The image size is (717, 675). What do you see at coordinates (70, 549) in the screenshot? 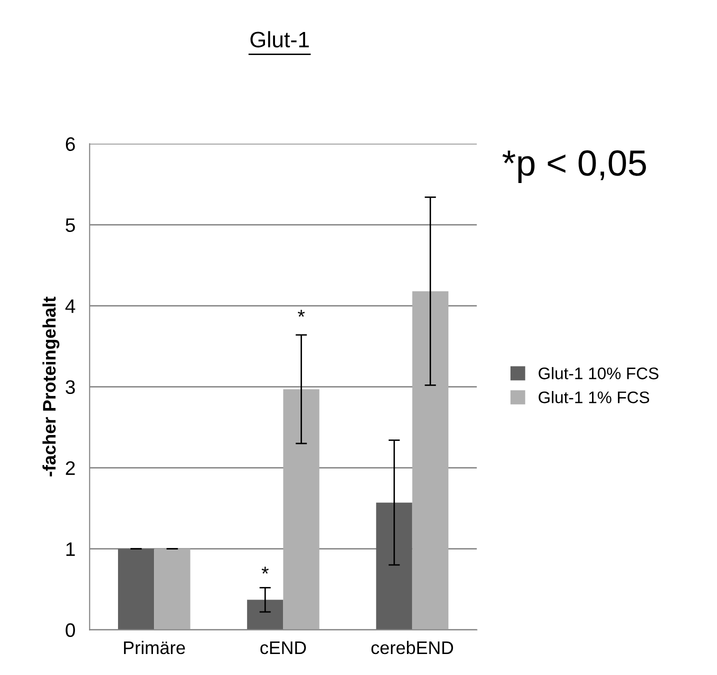
I see `y-tick-label: 1` at bounding box center [70, 549].